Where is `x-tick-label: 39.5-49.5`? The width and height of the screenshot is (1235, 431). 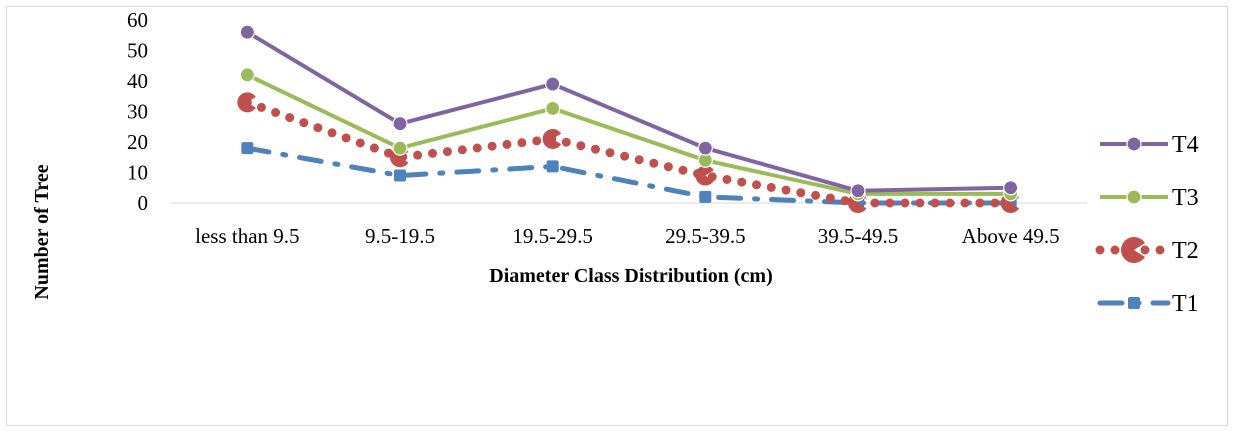 x-tick-label: 39.5-49.5 is located at coordinates (858, 236).